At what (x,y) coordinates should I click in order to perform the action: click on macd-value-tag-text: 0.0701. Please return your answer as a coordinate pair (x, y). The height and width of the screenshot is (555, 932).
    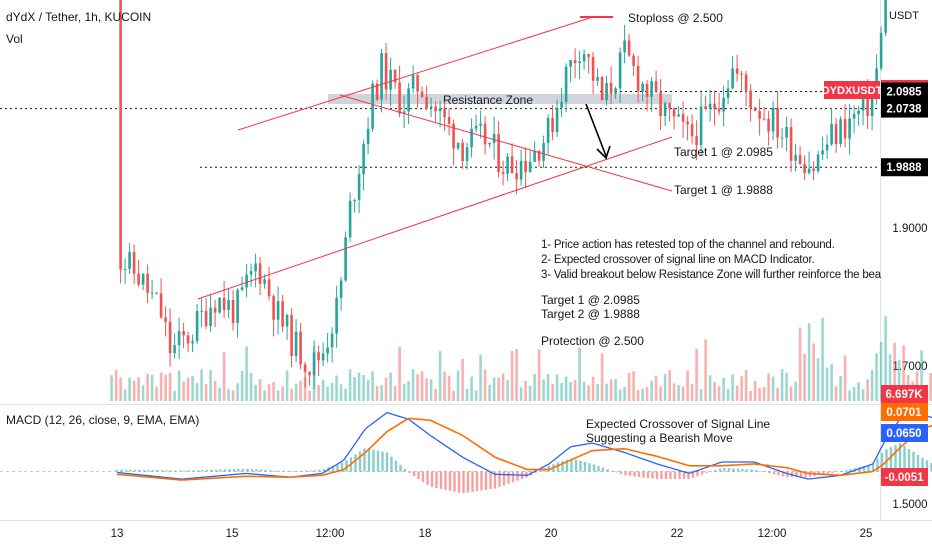
    Looking at the image, I should click on (904, 413).